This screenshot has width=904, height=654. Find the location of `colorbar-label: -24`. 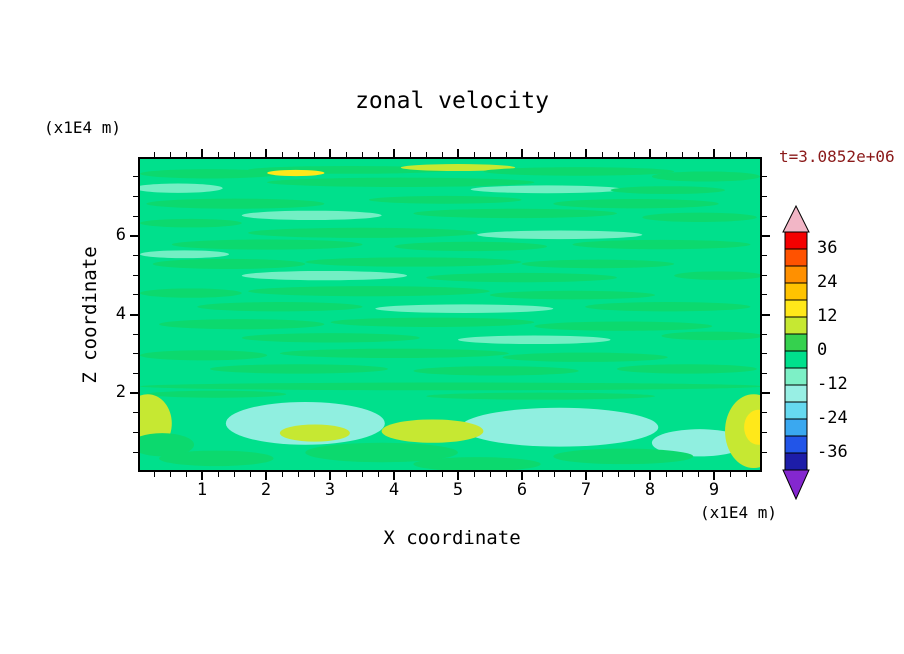

colorbar-label: -24 is located at coordinates (832, 418).